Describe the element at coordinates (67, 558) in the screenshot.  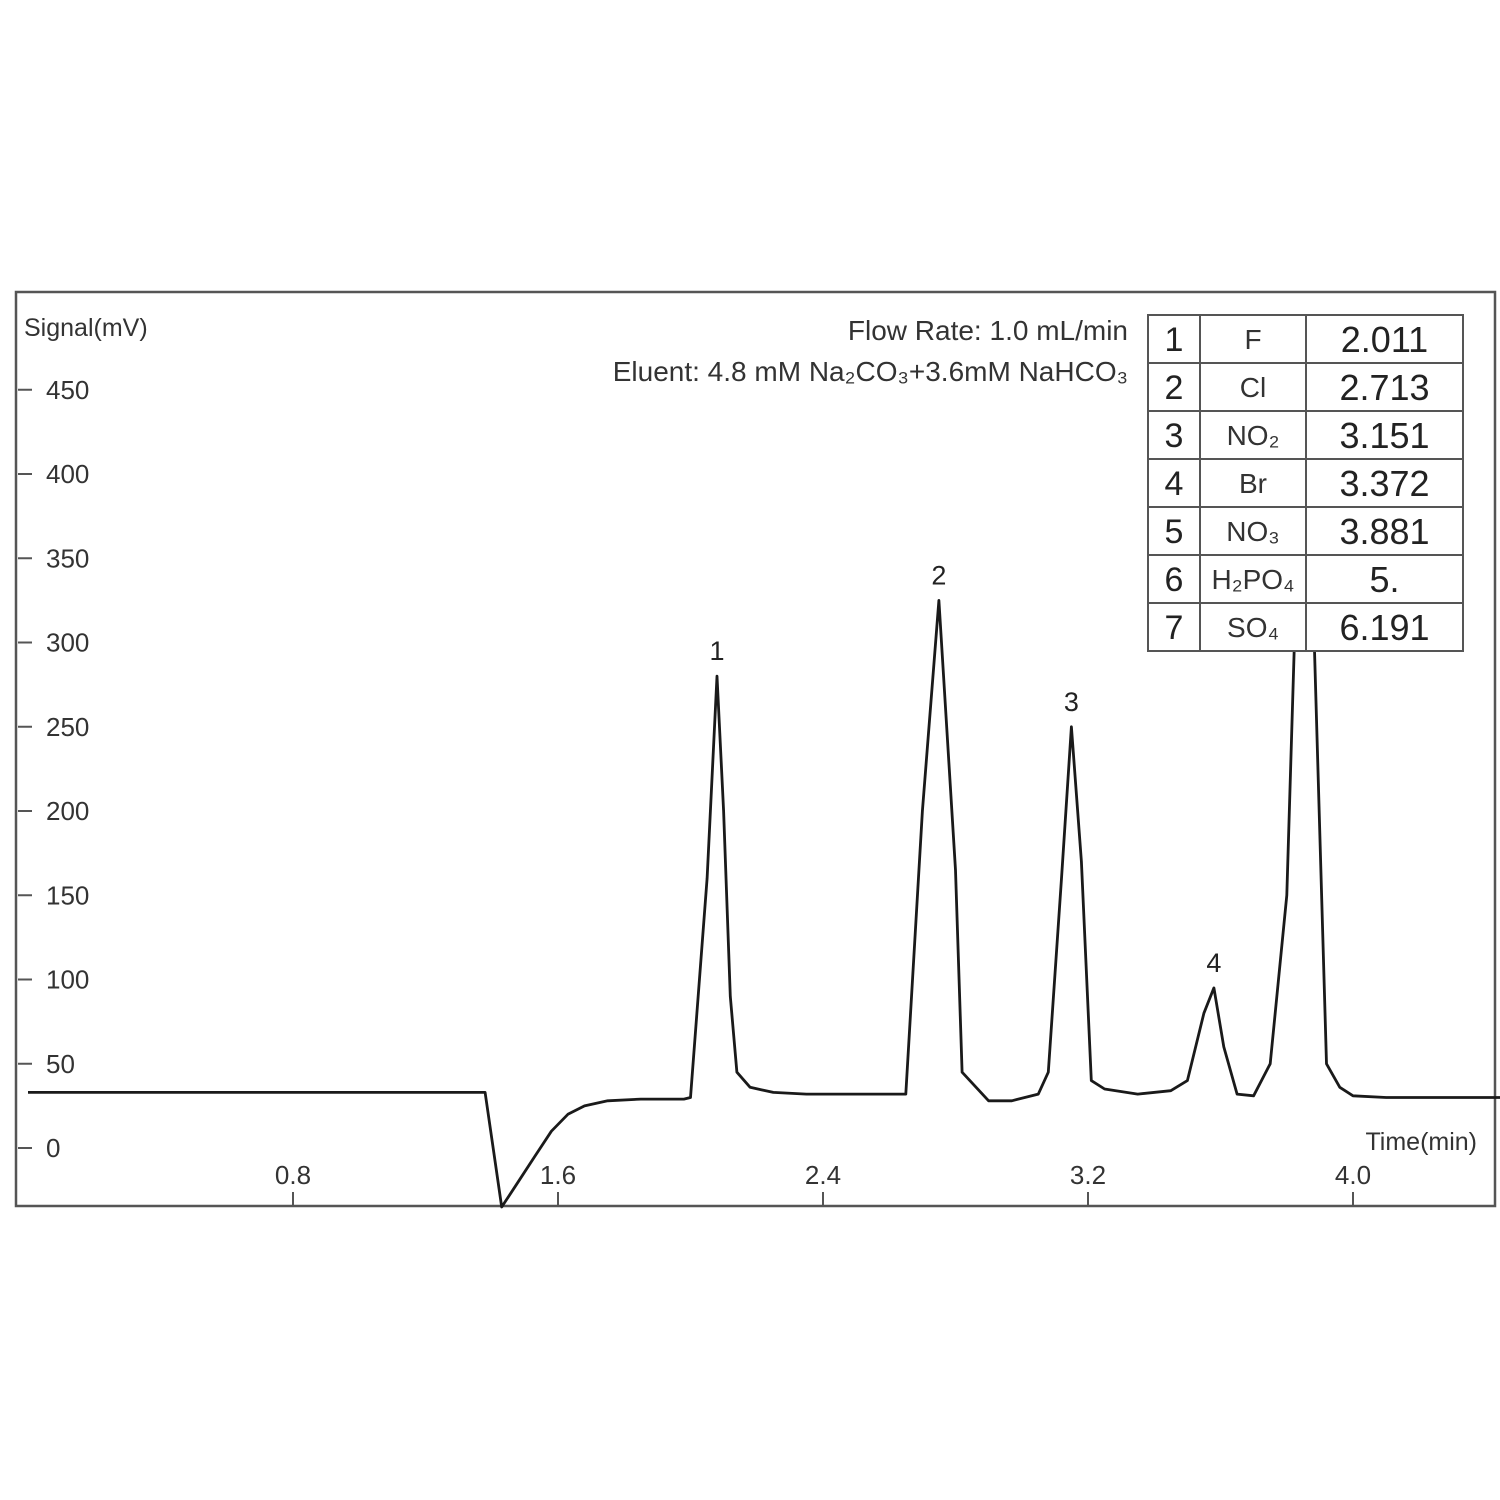
I see `y-tick-label-350: 350` at that location.